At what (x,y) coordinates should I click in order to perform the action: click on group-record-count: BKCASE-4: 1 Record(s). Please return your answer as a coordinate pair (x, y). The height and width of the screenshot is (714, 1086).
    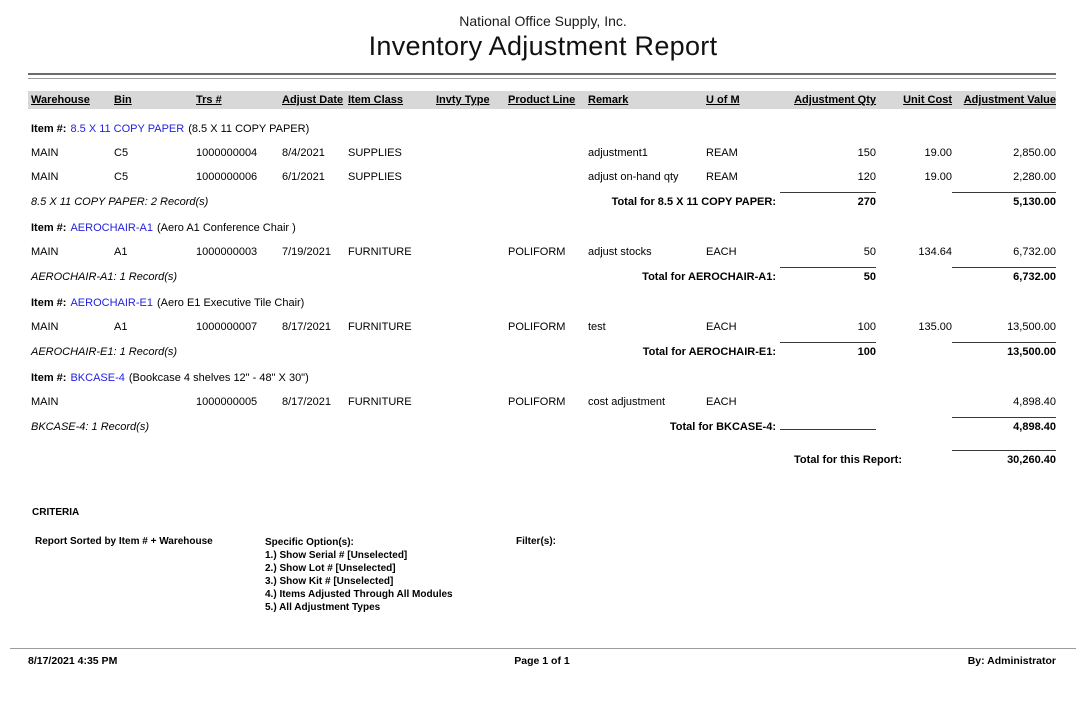
    Looking at the image, I should click on (90, 427).